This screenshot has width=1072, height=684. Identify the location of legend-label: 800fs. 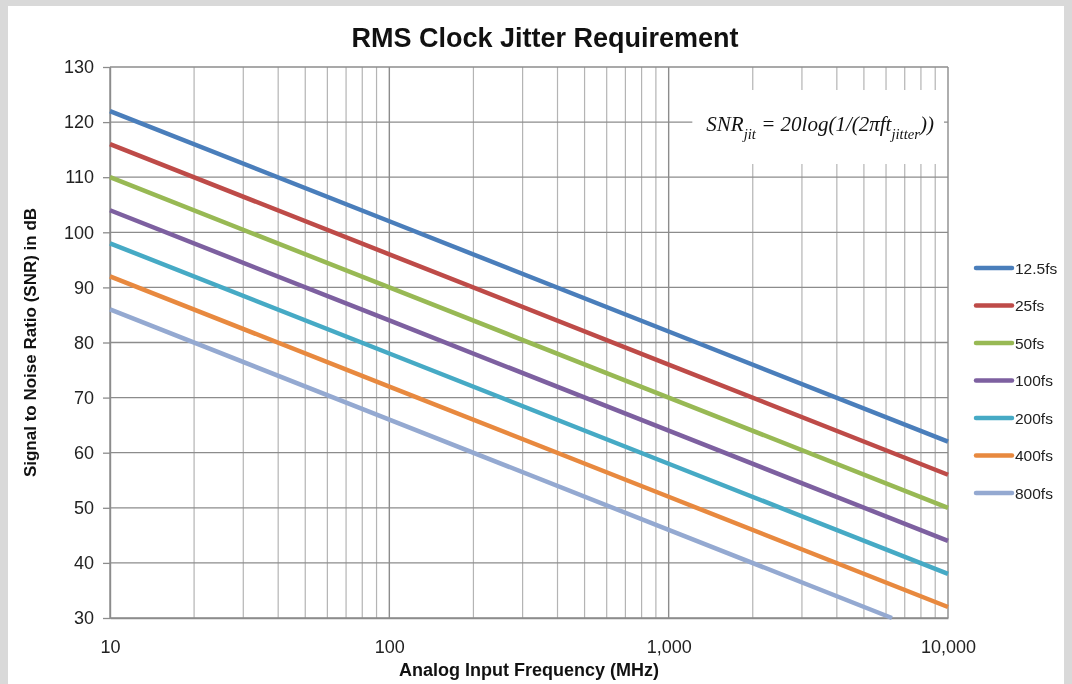
(1034, 493).